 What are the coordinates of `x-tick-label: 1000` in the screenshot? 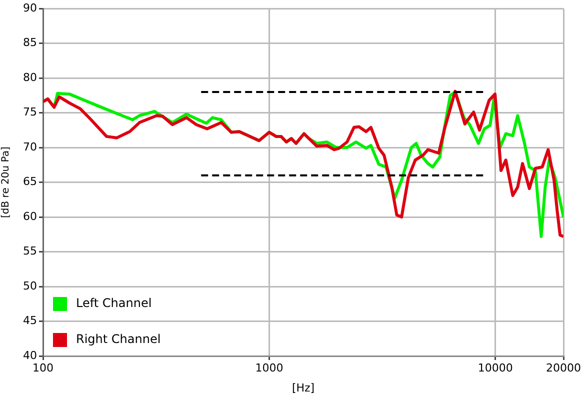 It's located at (269, 367).